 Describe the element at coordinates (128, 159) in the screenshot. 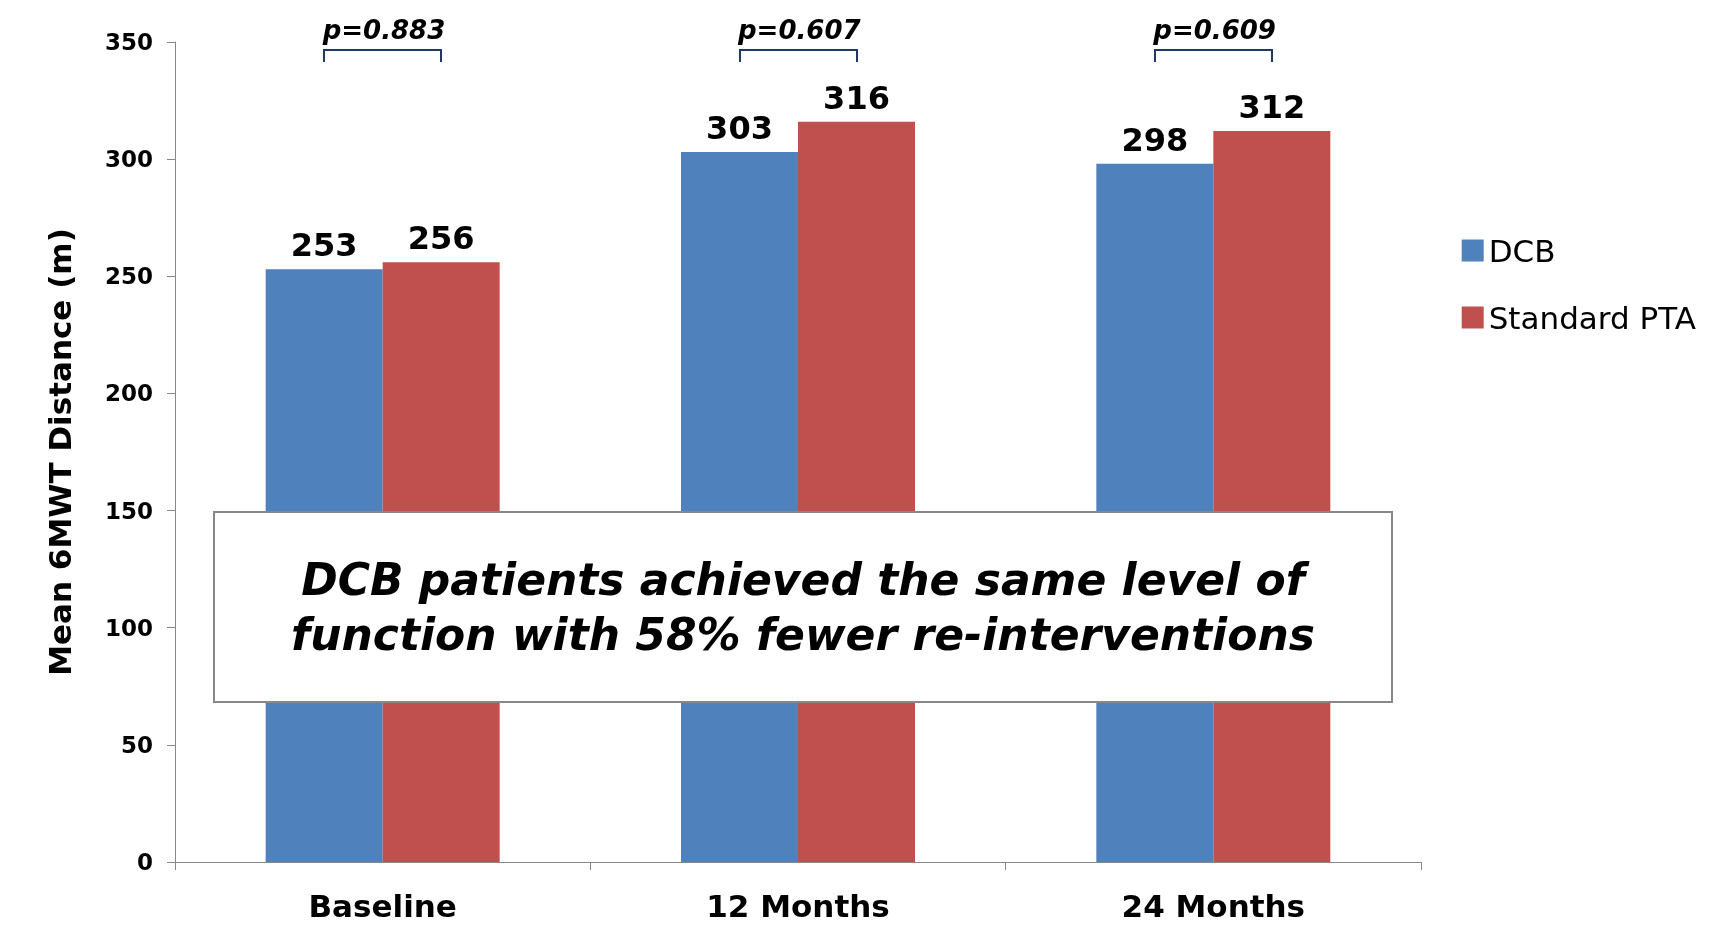

I see `y-tick-label: 300` at that location.